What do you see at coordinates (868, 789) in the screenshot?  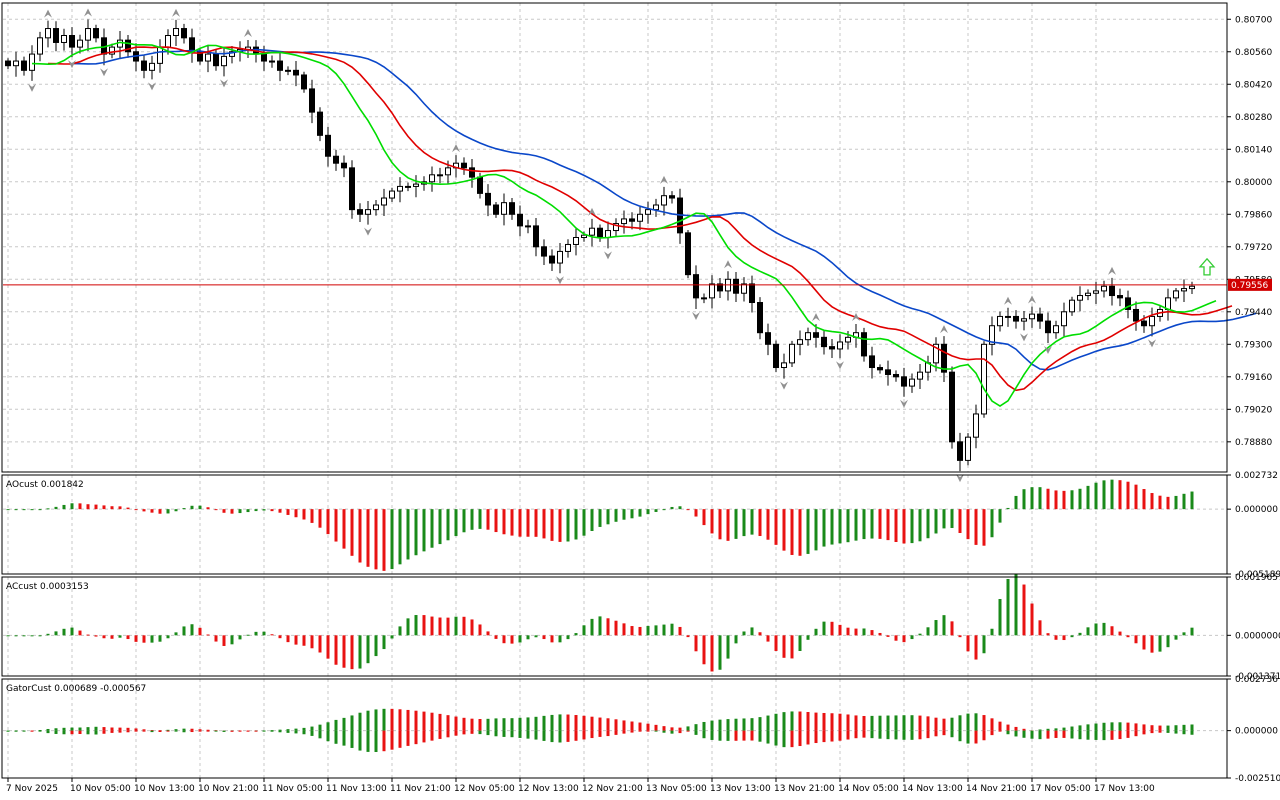 I see `time-tick-label: 14 Nov 05:00` at bounding box center [868, 789].